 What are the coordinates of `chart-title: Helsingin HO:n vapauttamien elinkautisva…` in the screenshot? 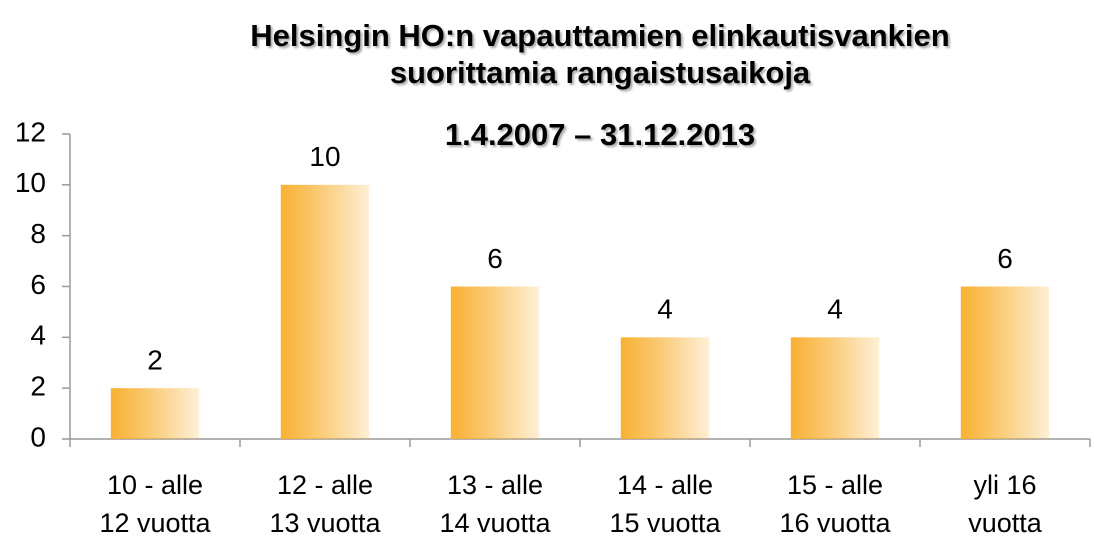 It's located at (599, 35).